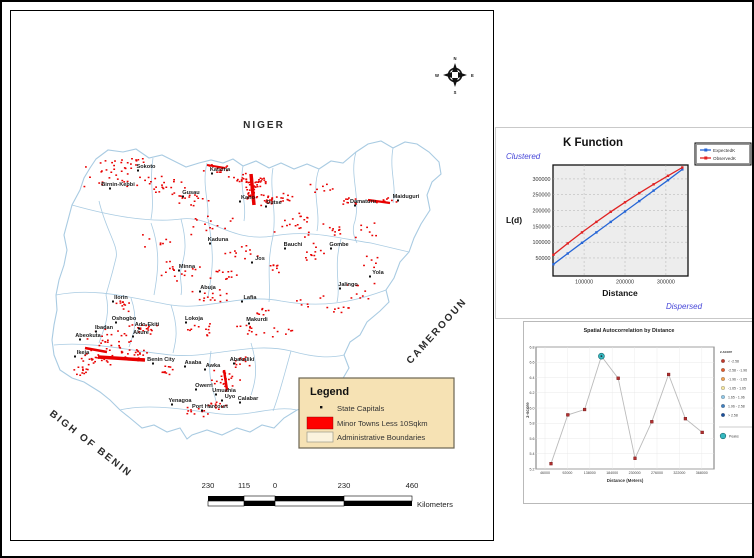 Image resolution: width=754 pixels, height=558 pixels. What do you see at coordinates (514, 220) in the screenshot?
I see `k-y-axis-label: L(d)` at bounding box center [514, 220].